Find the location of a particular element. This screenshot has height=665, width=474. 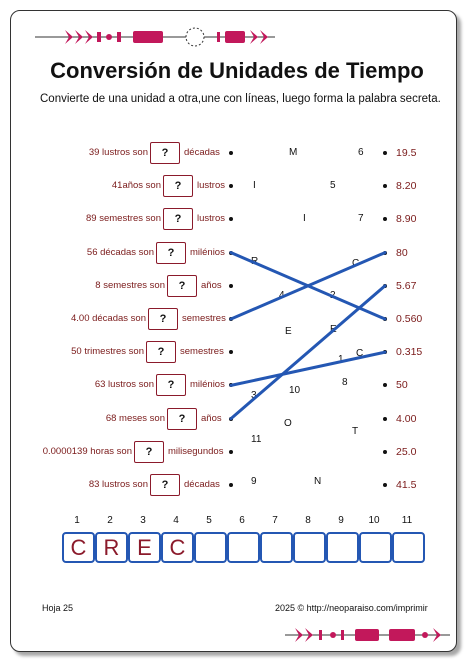

grid-letter: E is located at coordinates (288, 331).